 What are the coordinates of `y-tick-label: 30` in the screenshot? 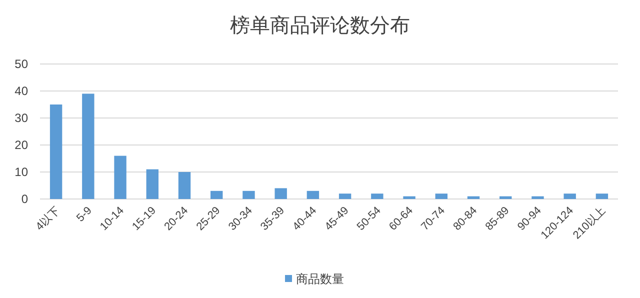 It's located at (21, 118).